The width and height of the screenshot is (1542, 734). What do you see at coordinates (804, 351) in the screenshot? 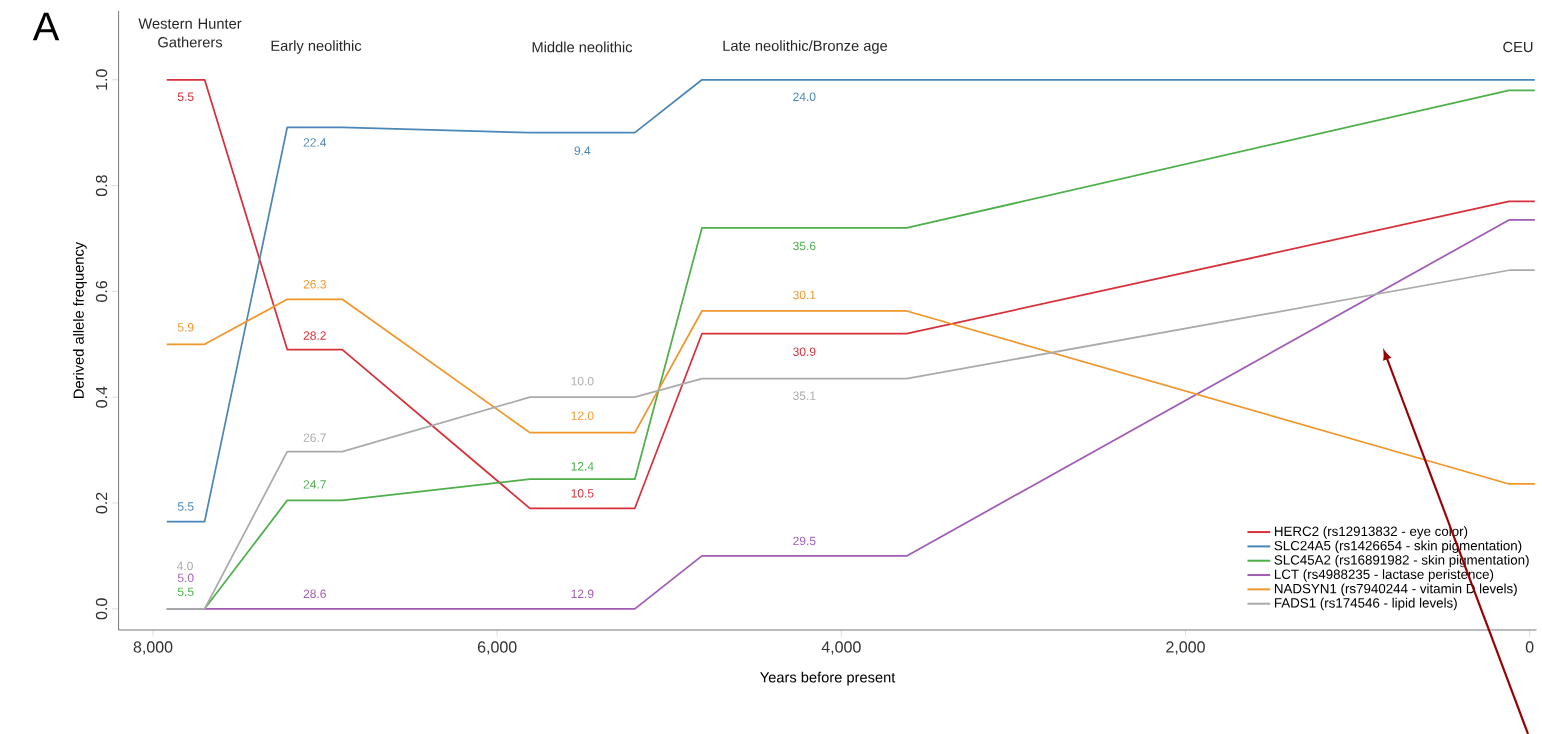
I see `annotation: 30.9` at bounding box center [804, 351].